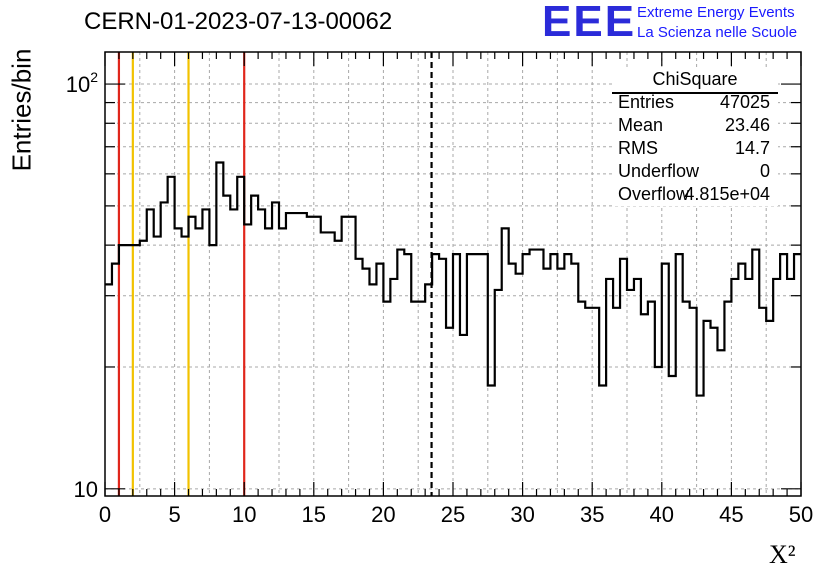  I want to click on stats-divider, so click(695, 93).